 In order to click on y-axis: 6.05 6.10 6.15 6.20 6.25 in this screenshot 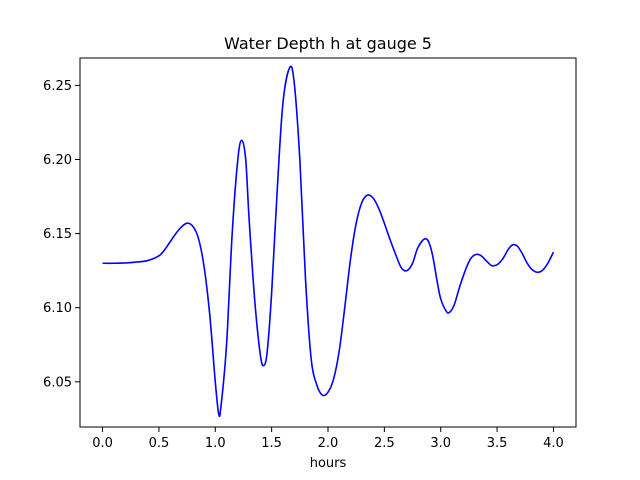, I will do `click(61, 234)`.